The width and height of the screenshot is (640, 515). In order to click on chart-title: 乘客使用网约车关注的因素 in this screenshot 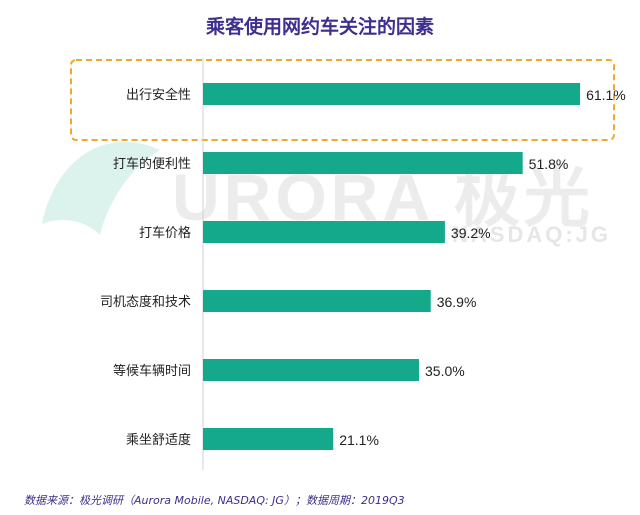, I will do `click(319, 27)`.